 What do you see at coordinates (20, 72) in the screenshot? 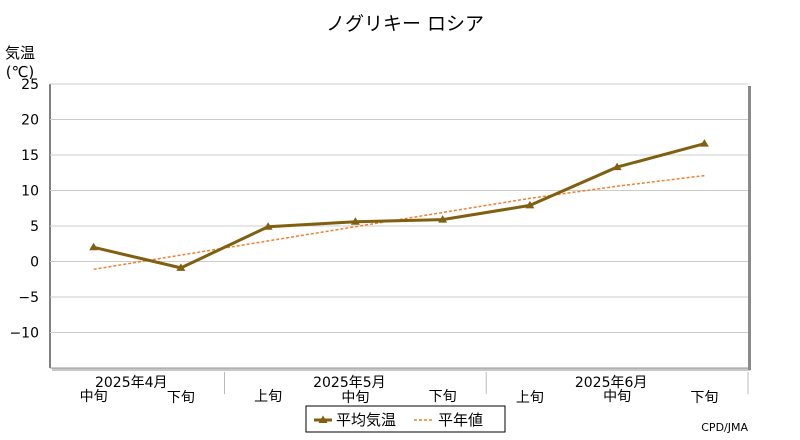
I see `y-axis-label-line2: (℃)` at bounding box center [20, 72].